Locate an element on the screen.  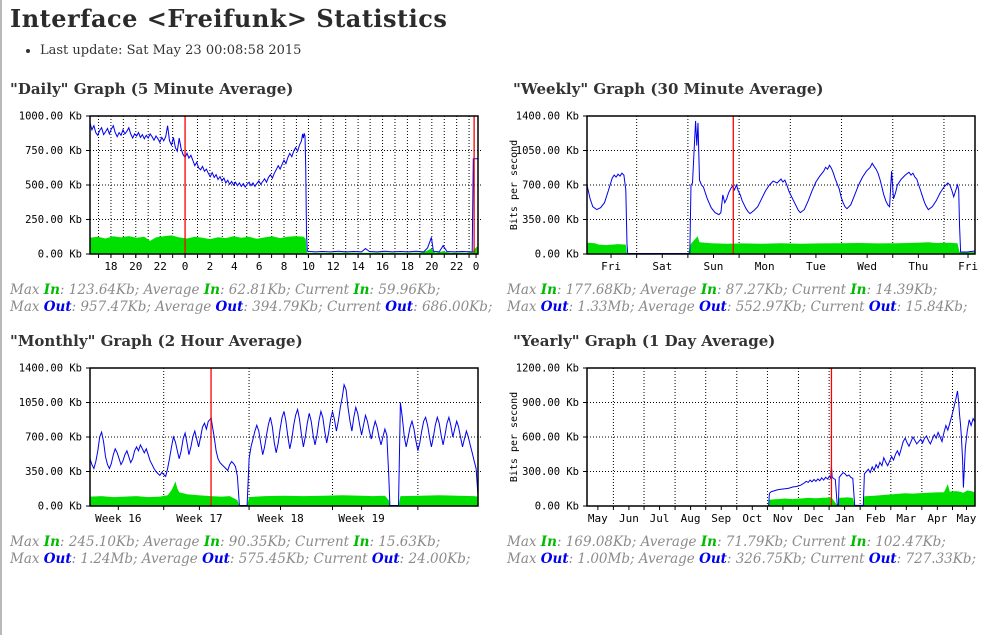
weekly-ylabel: Bits per second is located at coordinates (514, 185).